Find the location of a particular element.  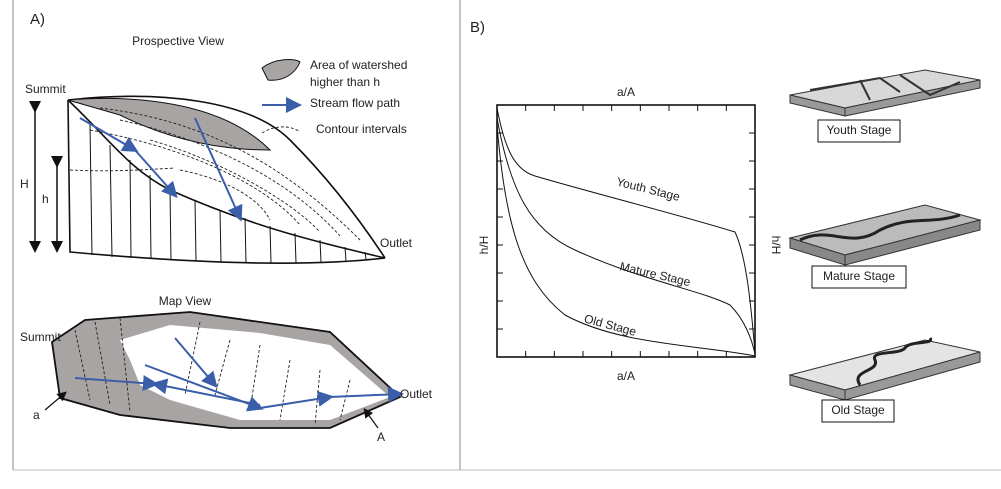

hypsometric-plot is located at coordinates (626, 231).